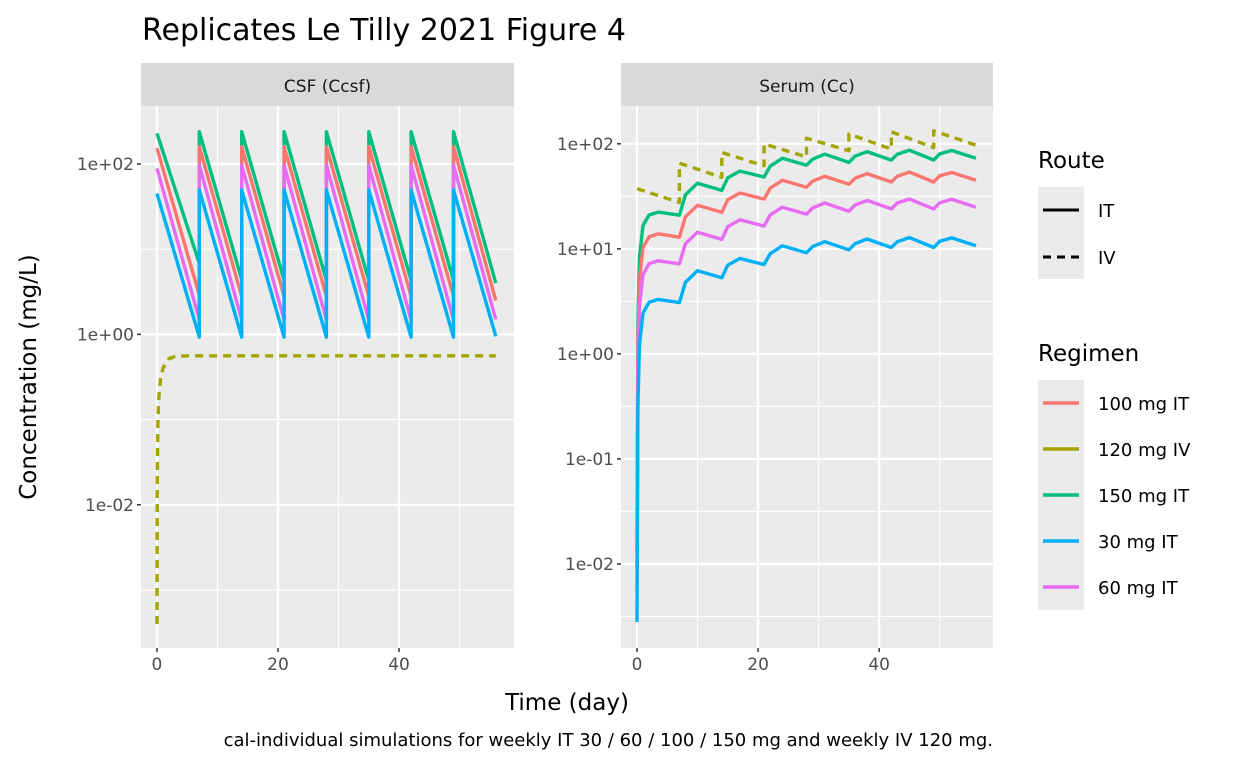  What do you see at coordinates (566, 703) in the screenshot?
I see `x-axis-label: Time (day)` at bounding box center [566, 703].